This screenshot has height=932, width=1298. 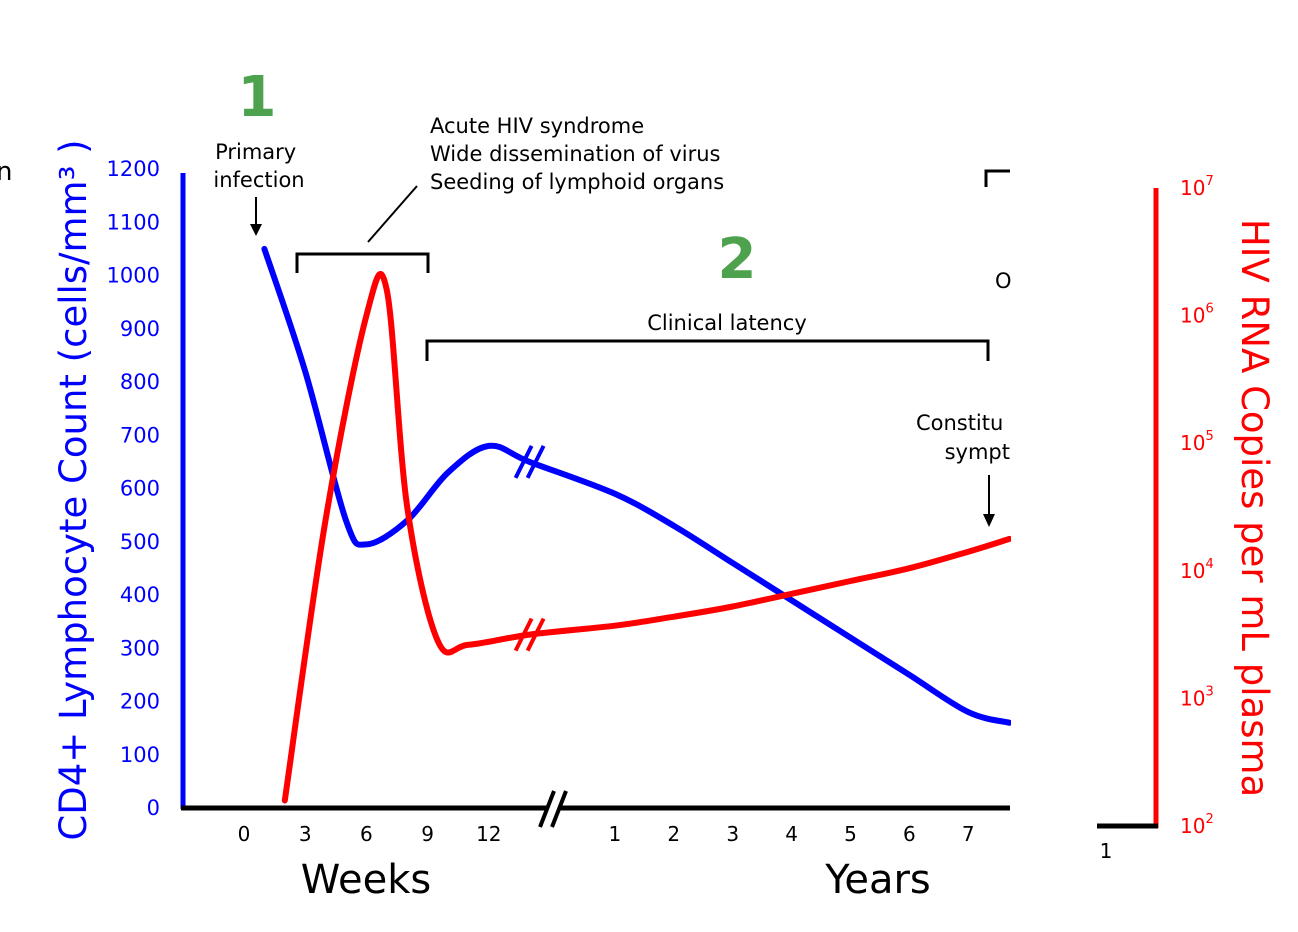 What do you see at coordinates (1197, 697) in the screenshot?
I see `y-tick-label-right: 10³` at bounding box center [1197, 697].